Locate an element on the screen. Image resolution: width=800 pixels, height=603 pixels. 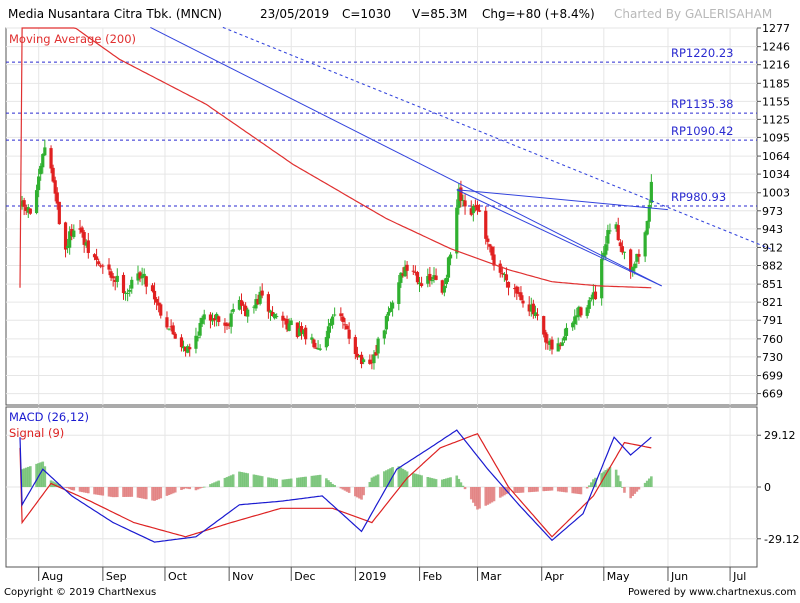
price-tick-label: 760 is located at coordinates (772, 339).